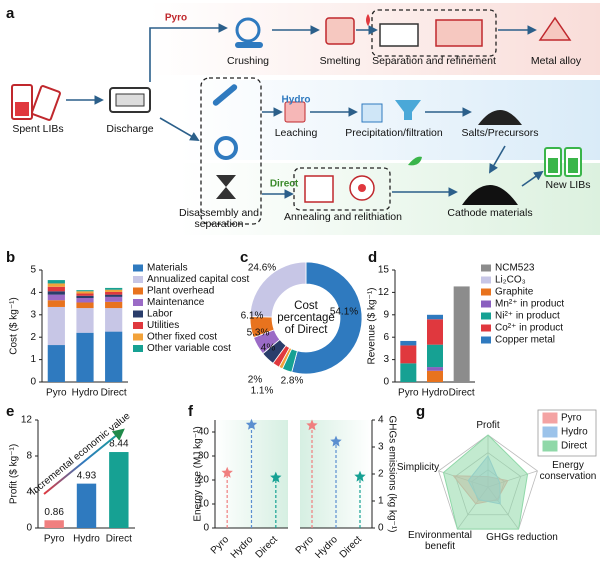  I want to click on y-tick-label: 4, so click(33, 292).